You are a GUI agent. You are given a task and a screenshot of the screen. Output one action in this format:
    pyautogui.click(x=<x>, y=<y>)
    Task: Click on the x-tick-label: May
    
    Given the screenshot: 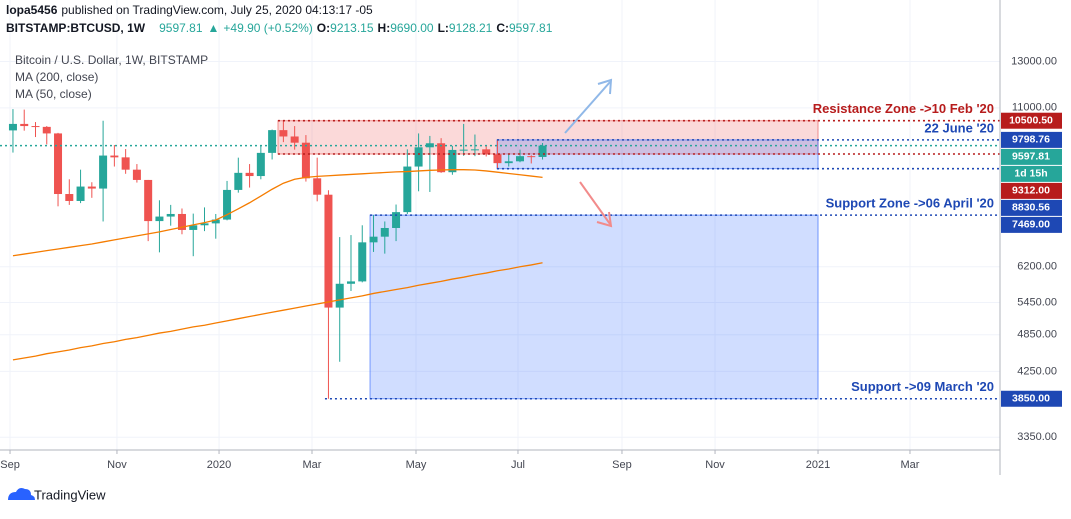 What is the action you would take?
    pyautogui.click(x=416, y=465)
    